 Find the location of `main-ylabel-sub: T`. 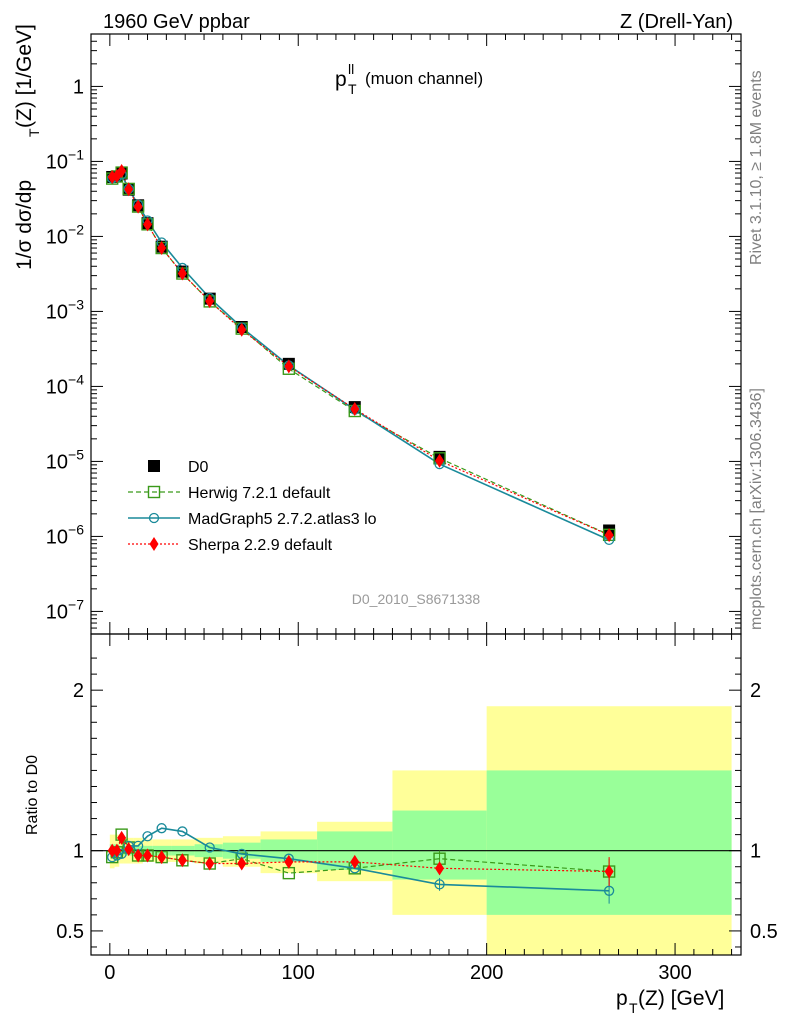

main-ylabel-sub: T is located at coordinates (34, 132).